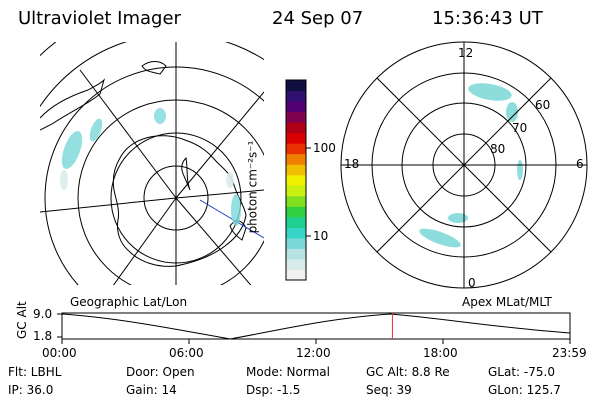 This screenshot has height=400, width=600. Describe the element at coordinates (440, 353) in the screenshot. I see `timeline-xtick: 18:00` at that location.